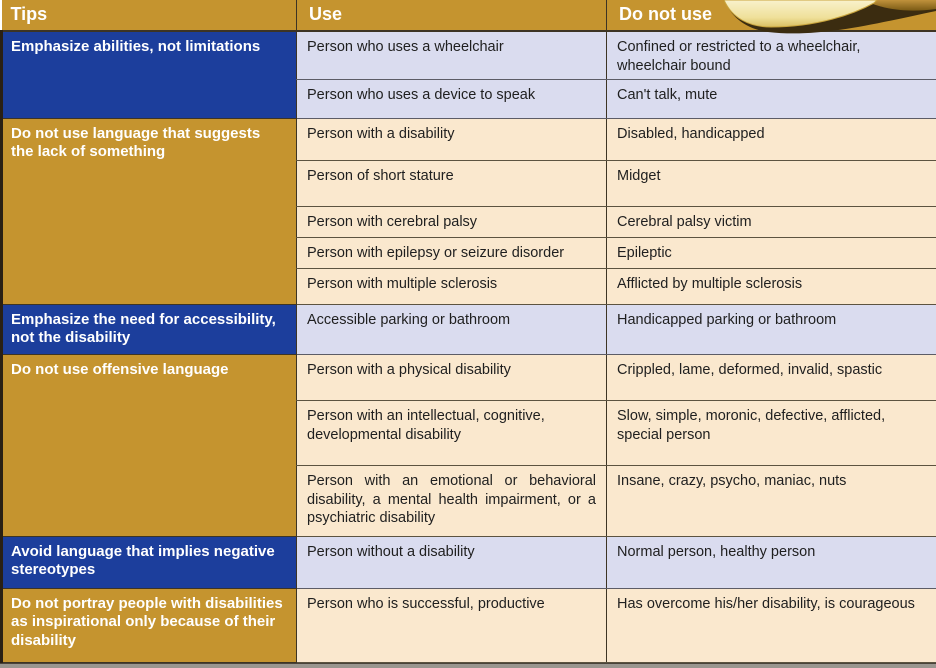 The width and height of the screenshot is (936, 668). What do you see at coordinates (451, 378) in the screenshot?
I see `use-cell: Person with a physical disability` at bounding box center [451, 378].